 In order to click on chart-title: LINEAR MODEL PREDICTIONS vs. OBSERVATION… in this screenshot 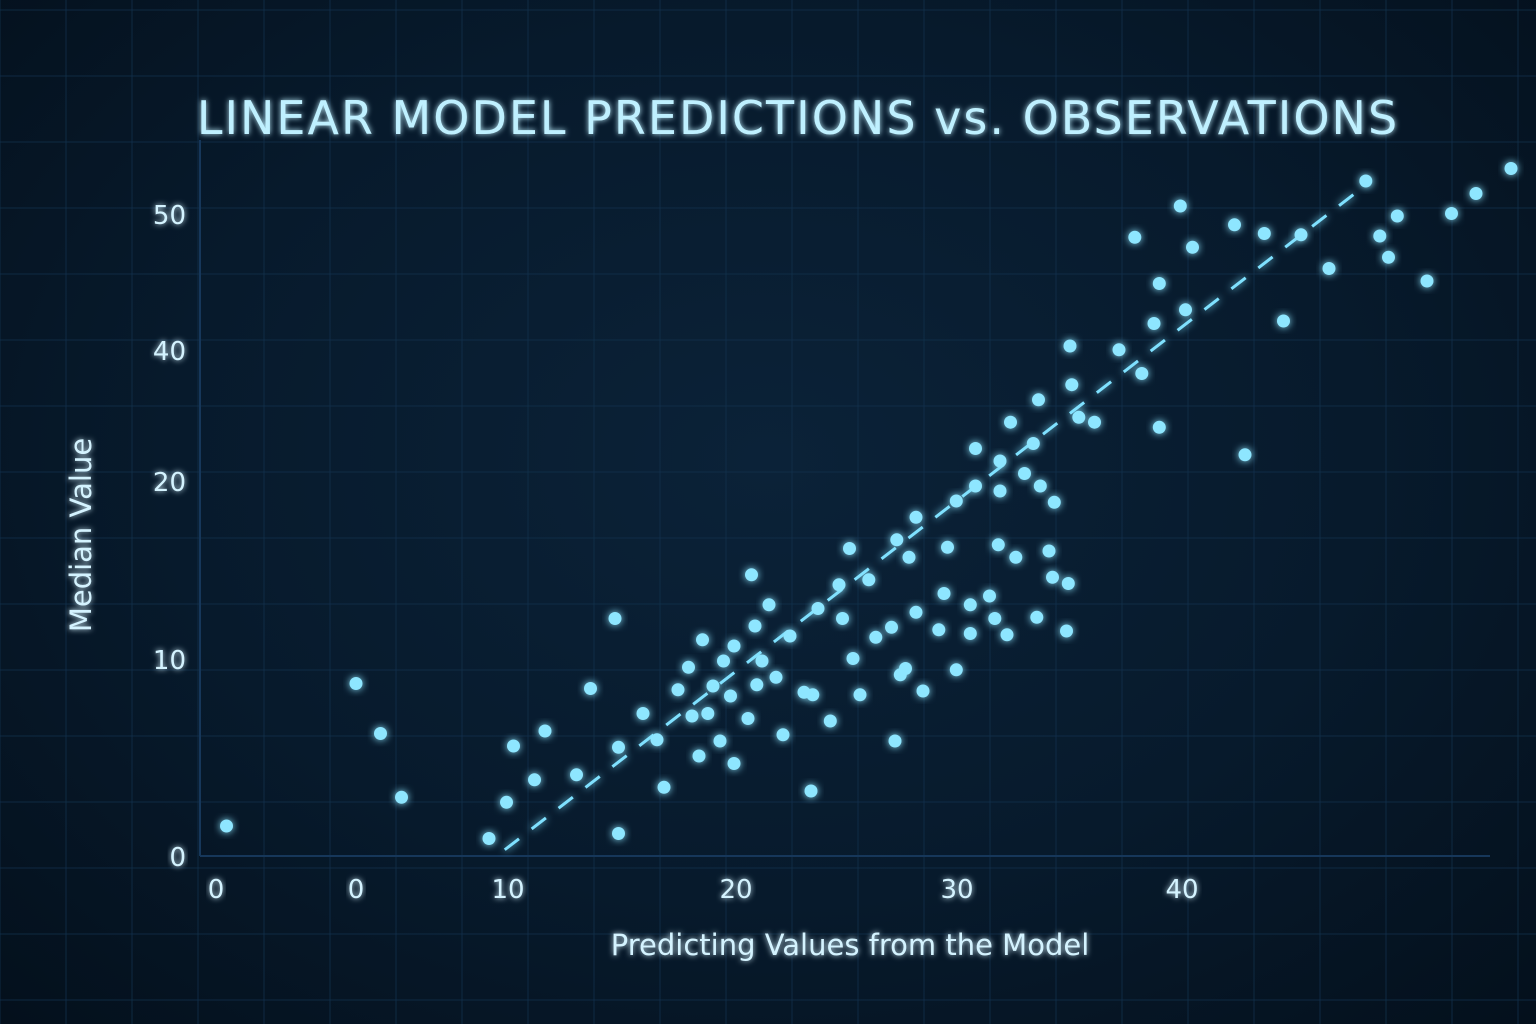, I will do `click(798, 118)`.